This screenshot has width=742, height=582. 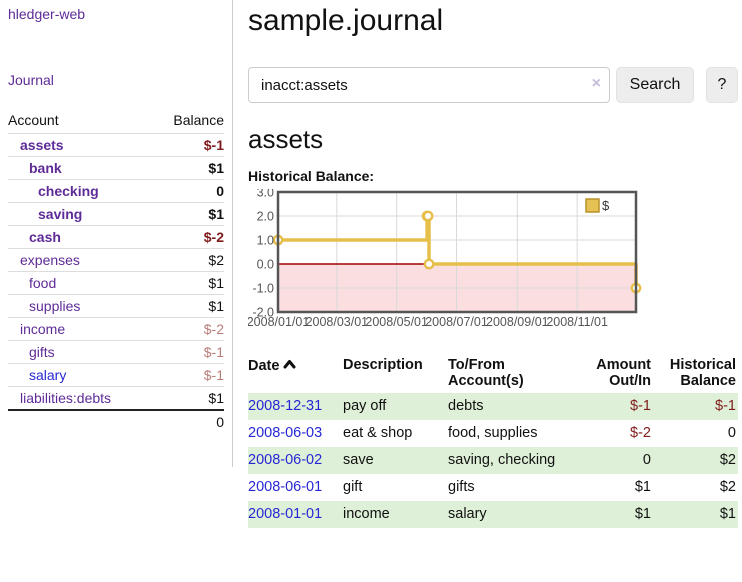 What do you see at coordinates (286, 139) in the screenshot?
I see `account-title: assets` at bounding box center [286, 139].